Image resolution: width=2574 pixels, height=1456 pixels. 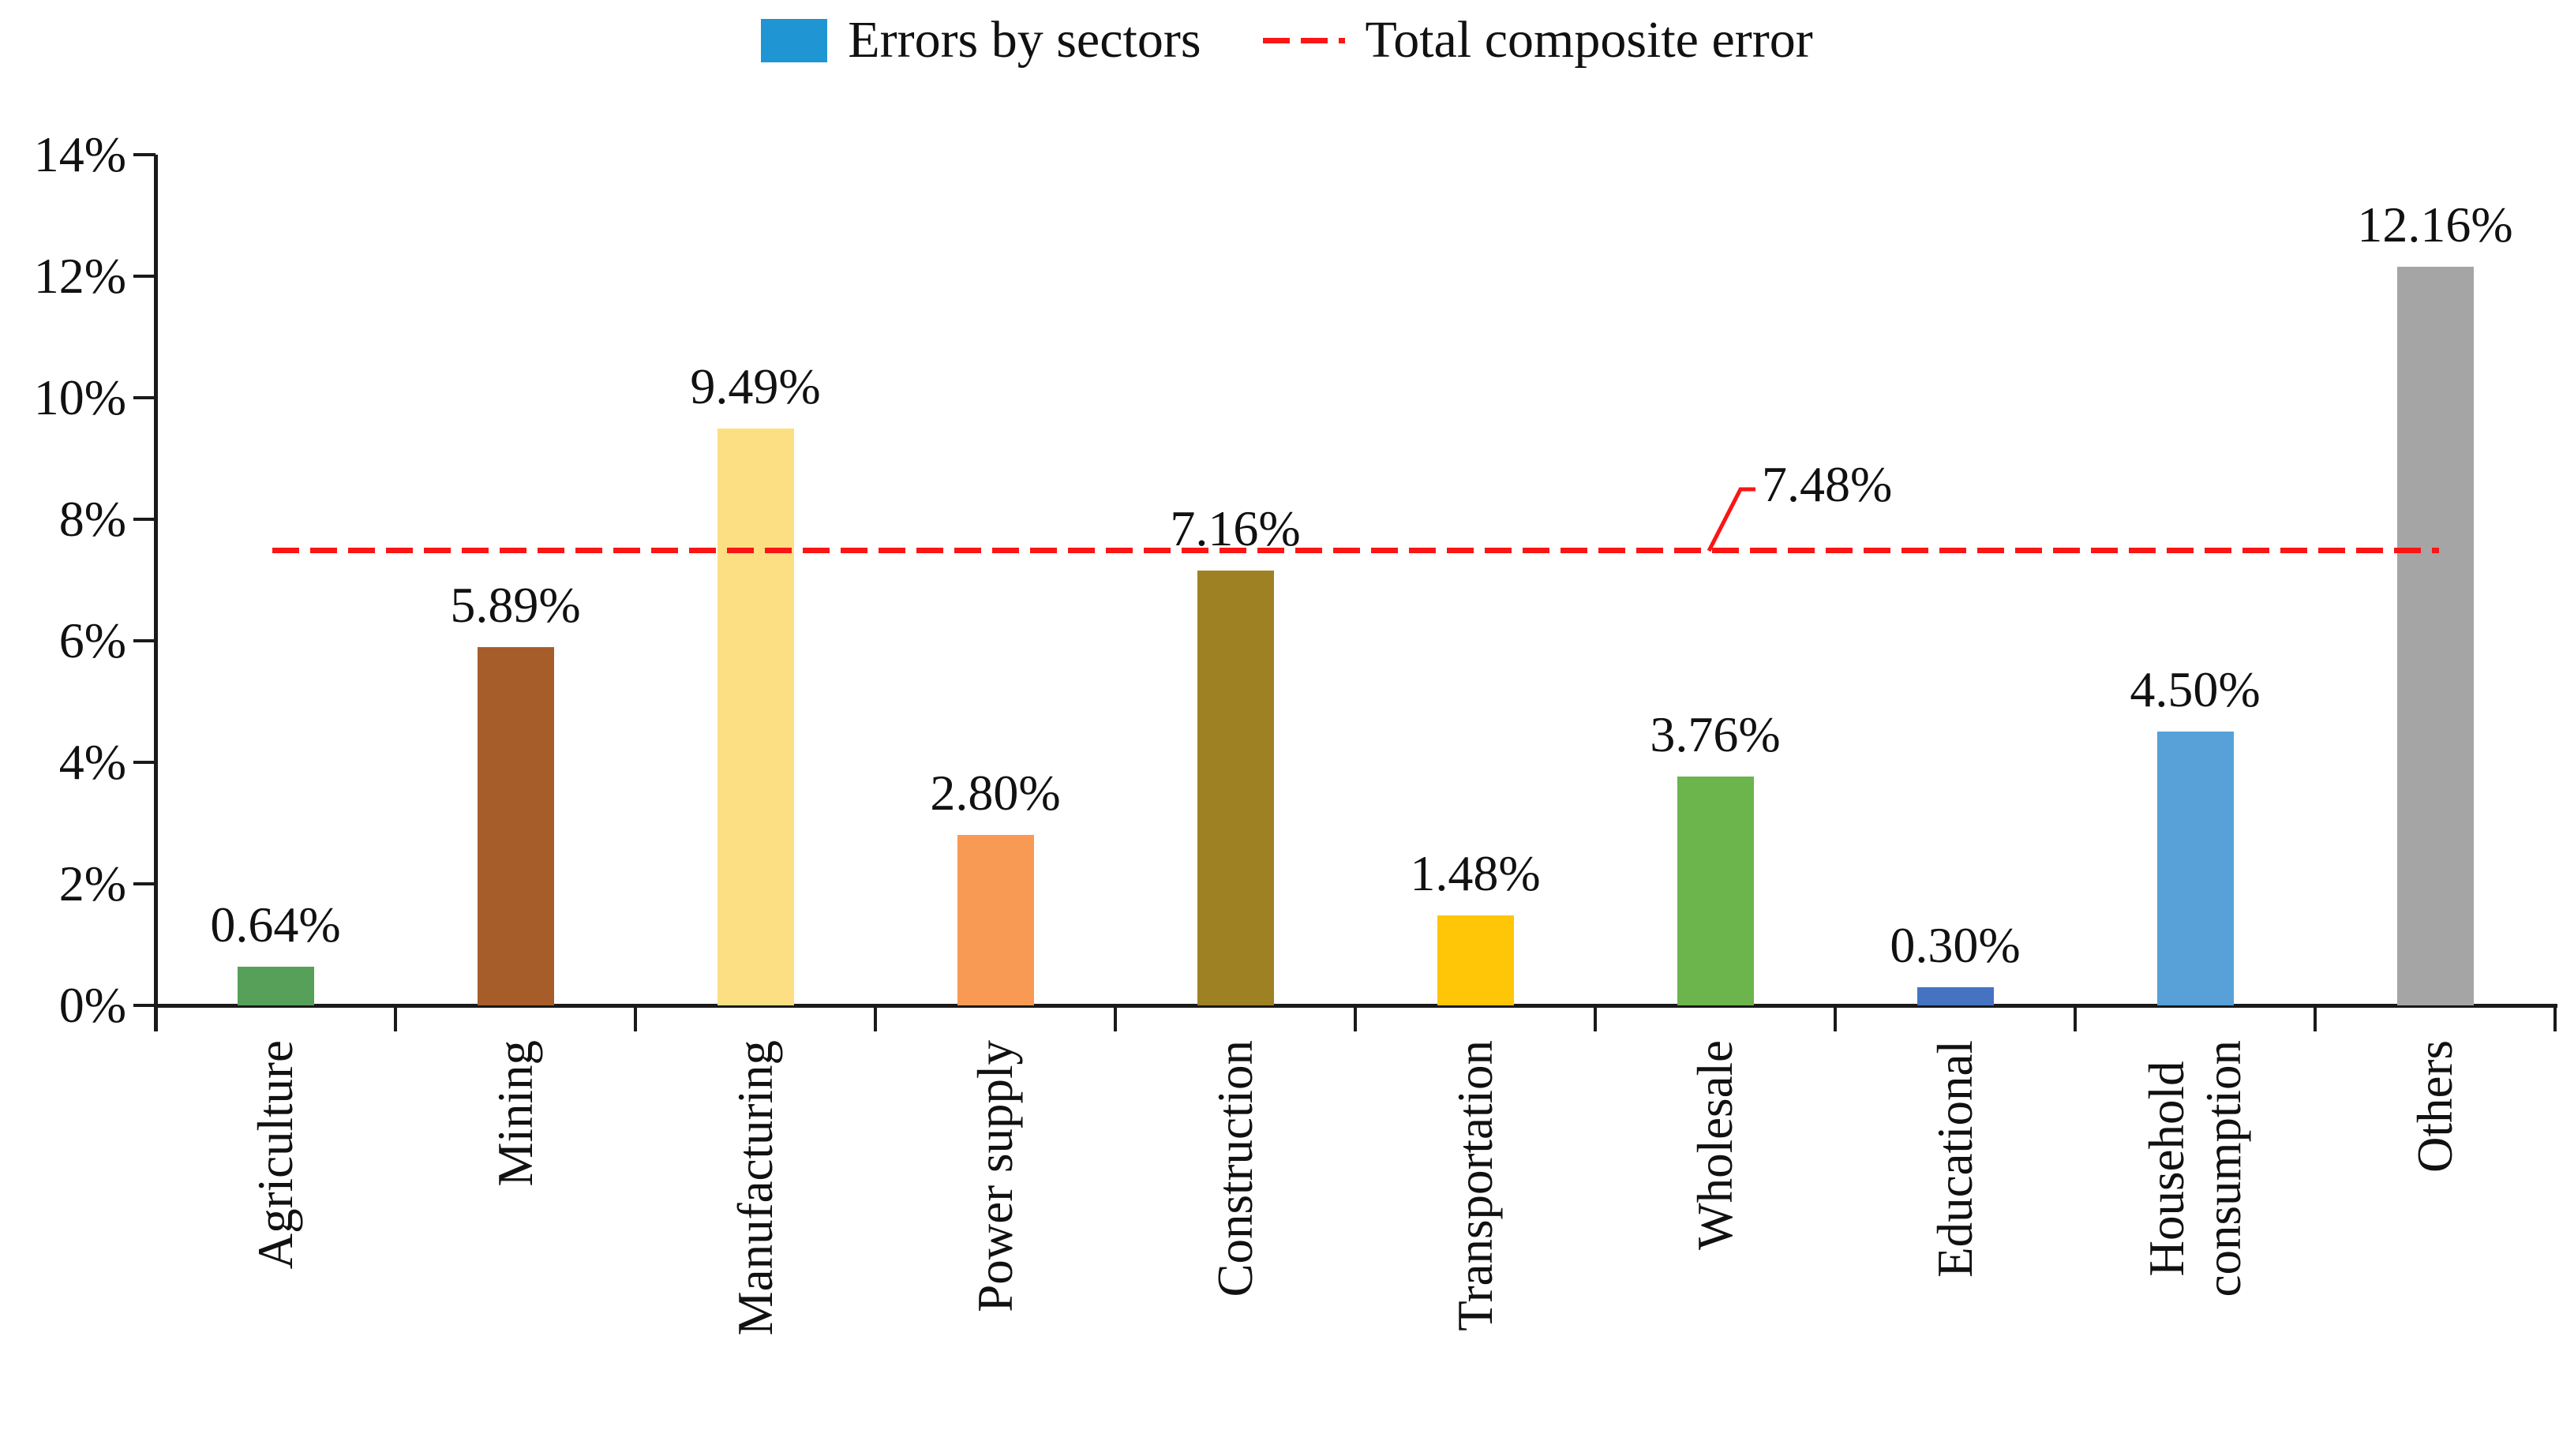 What do you see at coordinates (276, 986) in the screenshot?
I see `bar-agriculture` at bounding box center [276, 986].